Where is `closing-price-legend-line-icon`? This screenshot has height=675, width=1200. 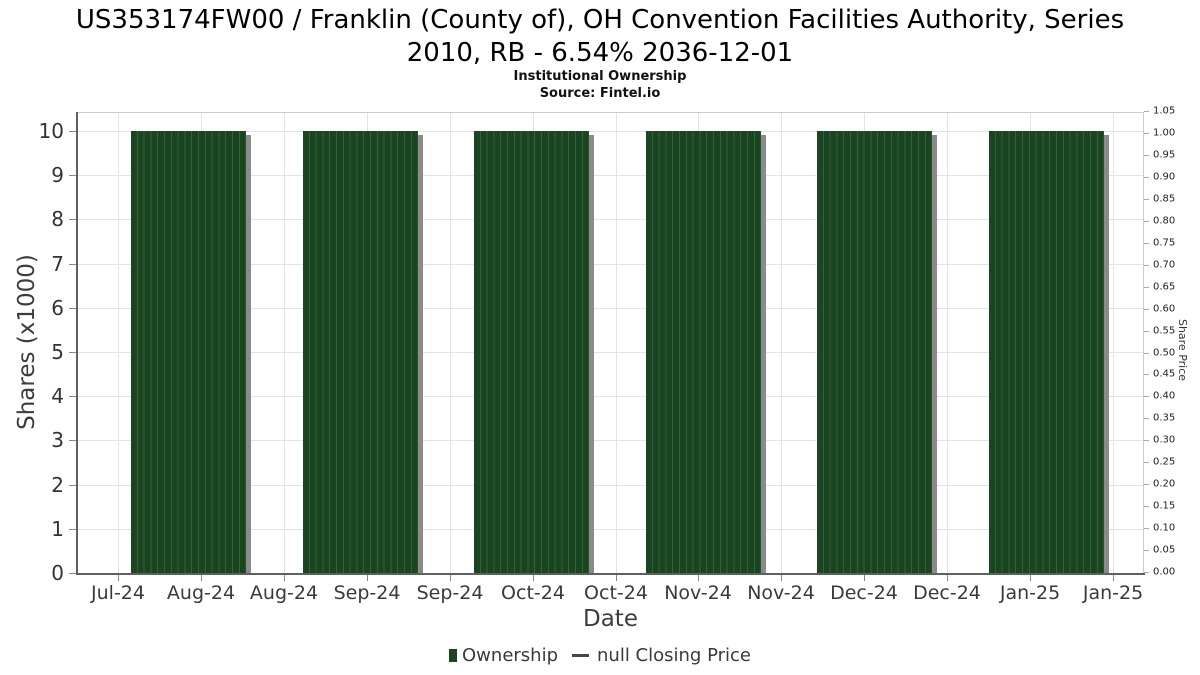
closing-price-legend-line-icon is located at coordinates (581, 655).